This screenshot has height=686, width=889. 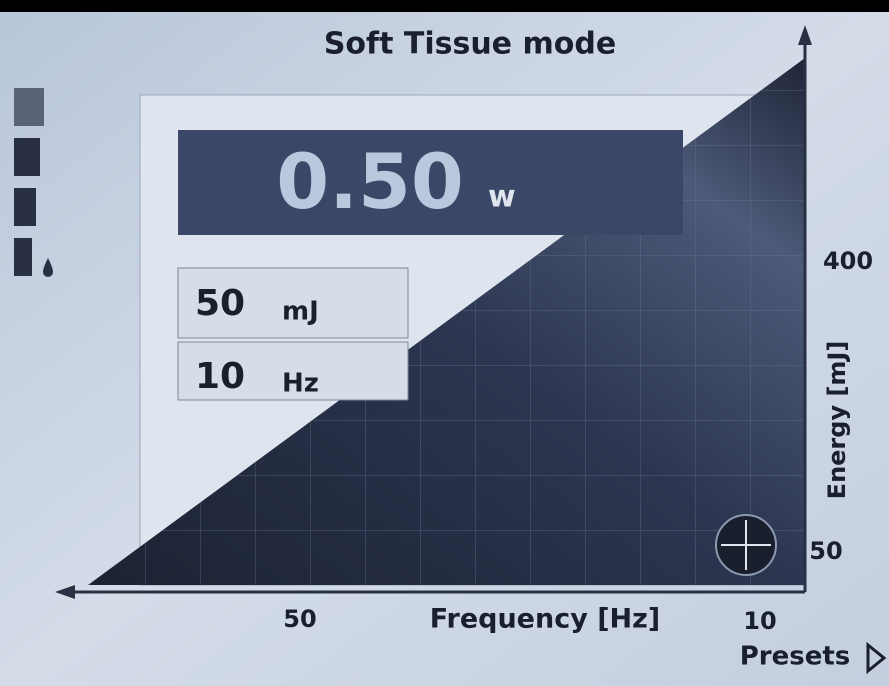 I want to click on presets-arrow, so click(x=876, y=658).